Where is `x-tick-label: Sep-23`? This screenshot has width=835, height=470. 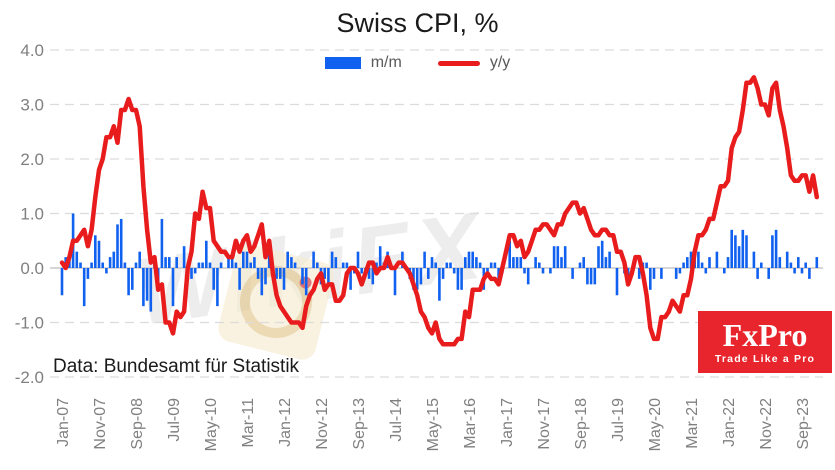 x-tick-label: Sep-23 is located at coordinates (803, 424).